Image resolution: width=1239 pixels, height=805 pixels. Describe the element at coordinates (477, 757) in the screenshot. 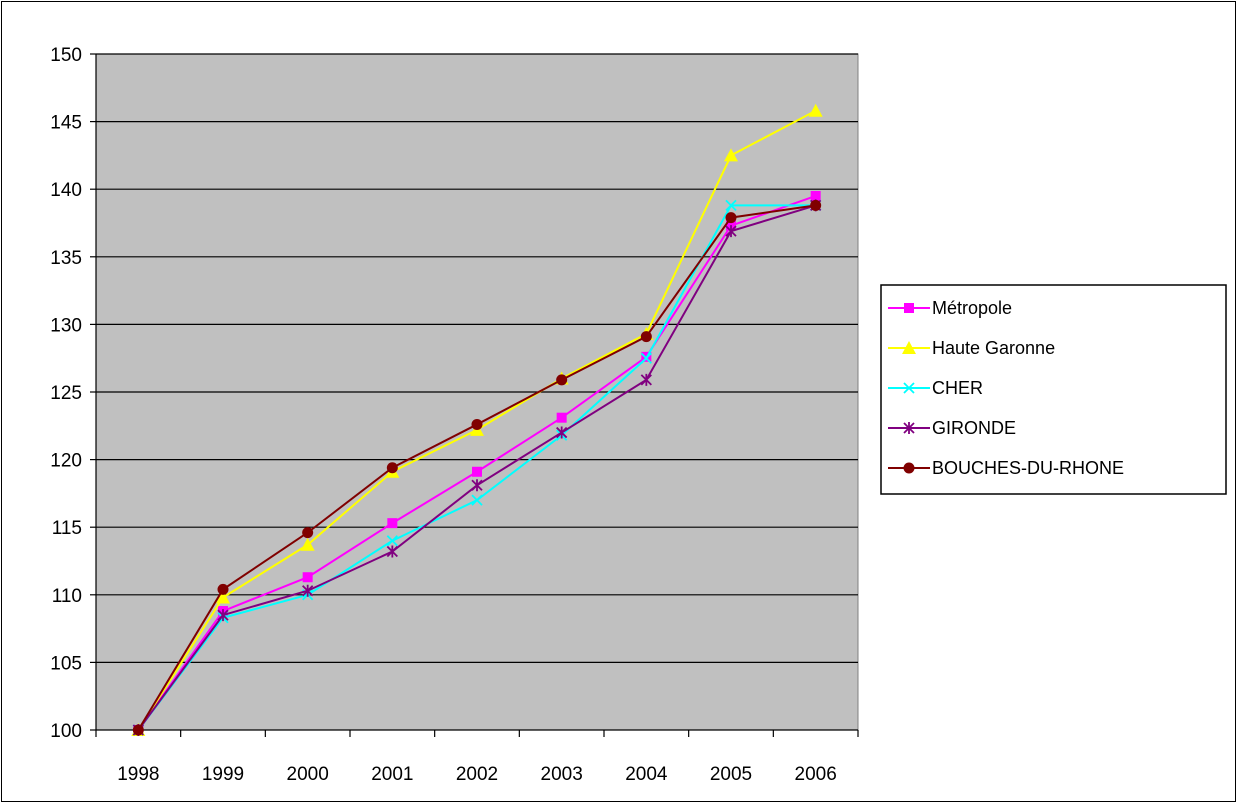

I see `x-axis: 1998 1999 2000 2001 2002 2003 2004 2005 2006` at that location.